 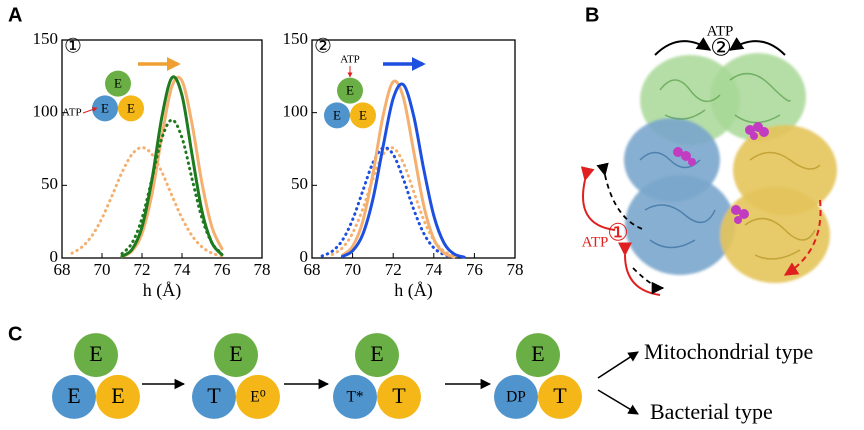 I want to click on pathway-arrows, so click(x=390, y=383).